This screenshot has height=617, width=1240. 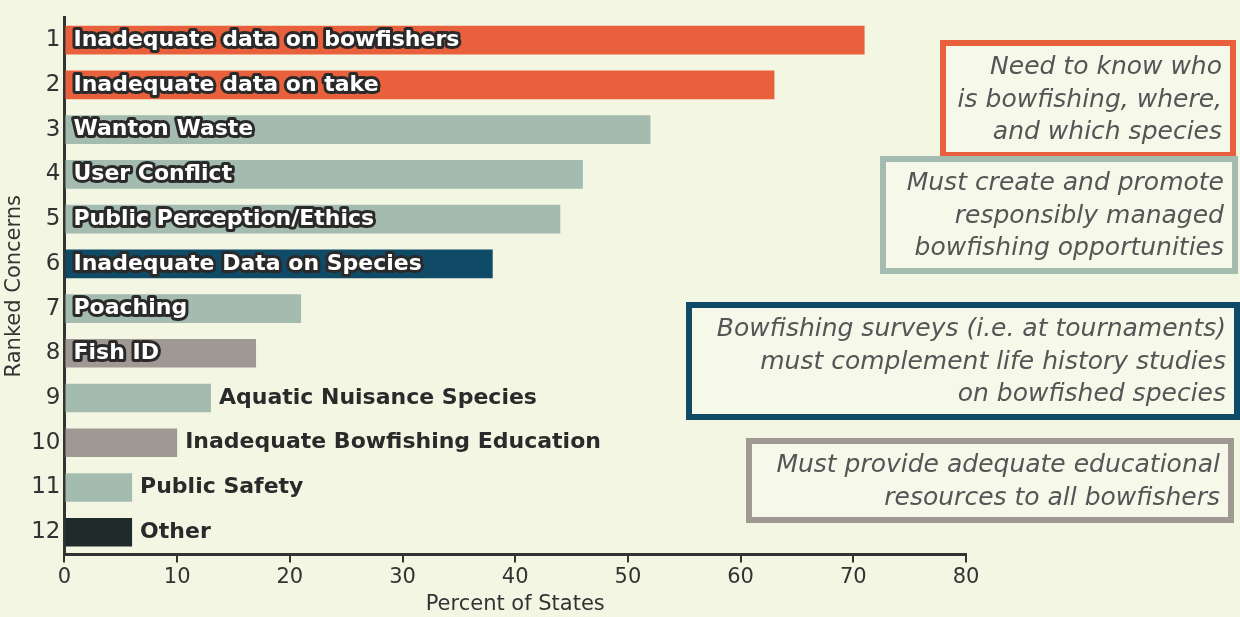 I want to click on annotation: Bowfishing surveys (i.e. at tournaments) must complement life history studies on bowfished species, so click(x=963, y=361).